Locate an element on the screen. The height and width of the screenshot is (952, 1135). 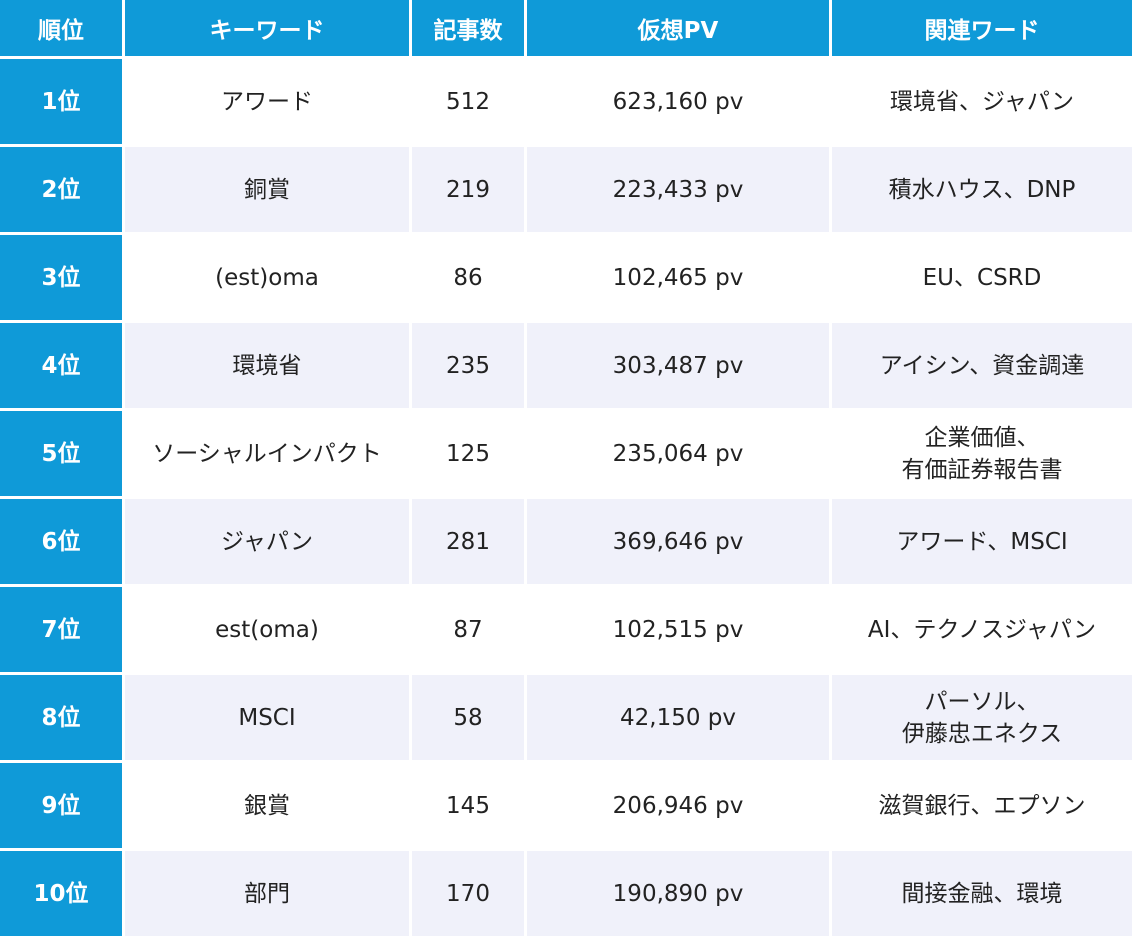
keyword-cell: 銅賞 is located at coordinates (267, 189).